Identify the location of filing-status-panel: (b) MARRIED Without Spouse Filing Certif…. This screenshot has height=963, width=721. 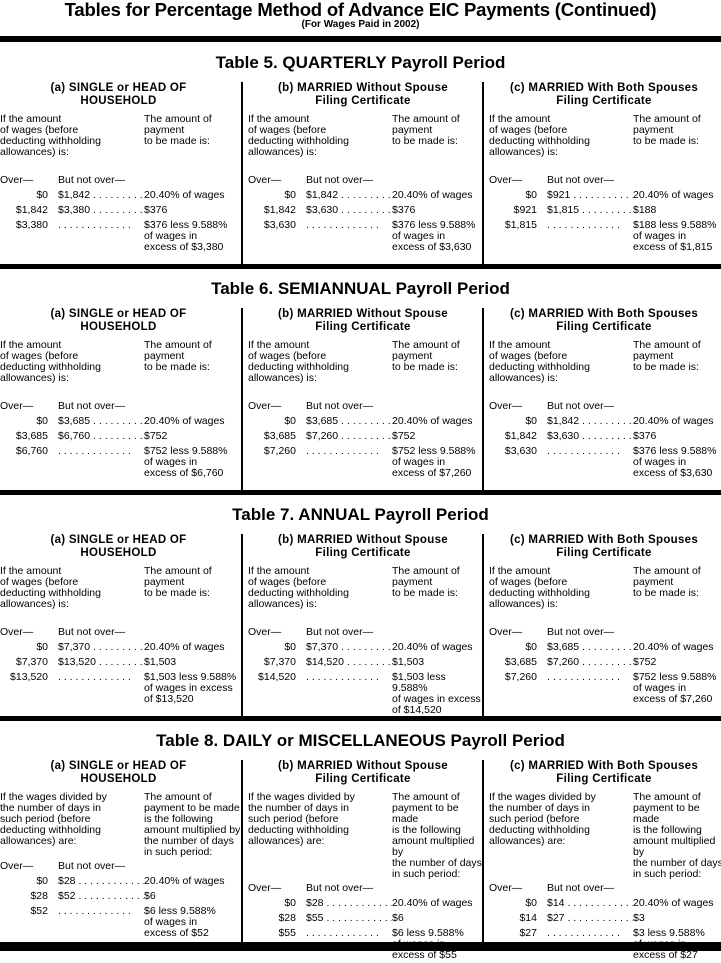
(361, 626).